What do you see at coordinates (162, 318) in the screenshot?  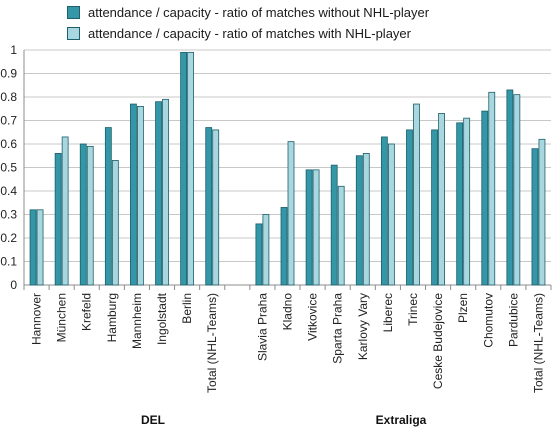 I see `x-tick-label: Ingolstadt` at bounding box center [162, 318].